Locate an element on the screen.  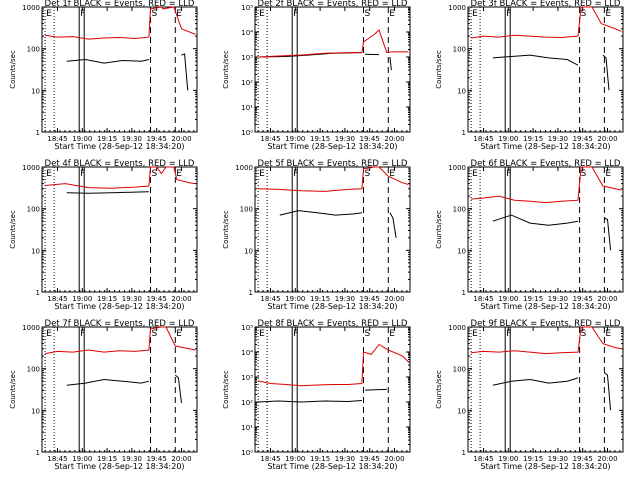
panel-title: Det 6f BLACK = Events, RED = LLD is located at coordinates (546, 164).